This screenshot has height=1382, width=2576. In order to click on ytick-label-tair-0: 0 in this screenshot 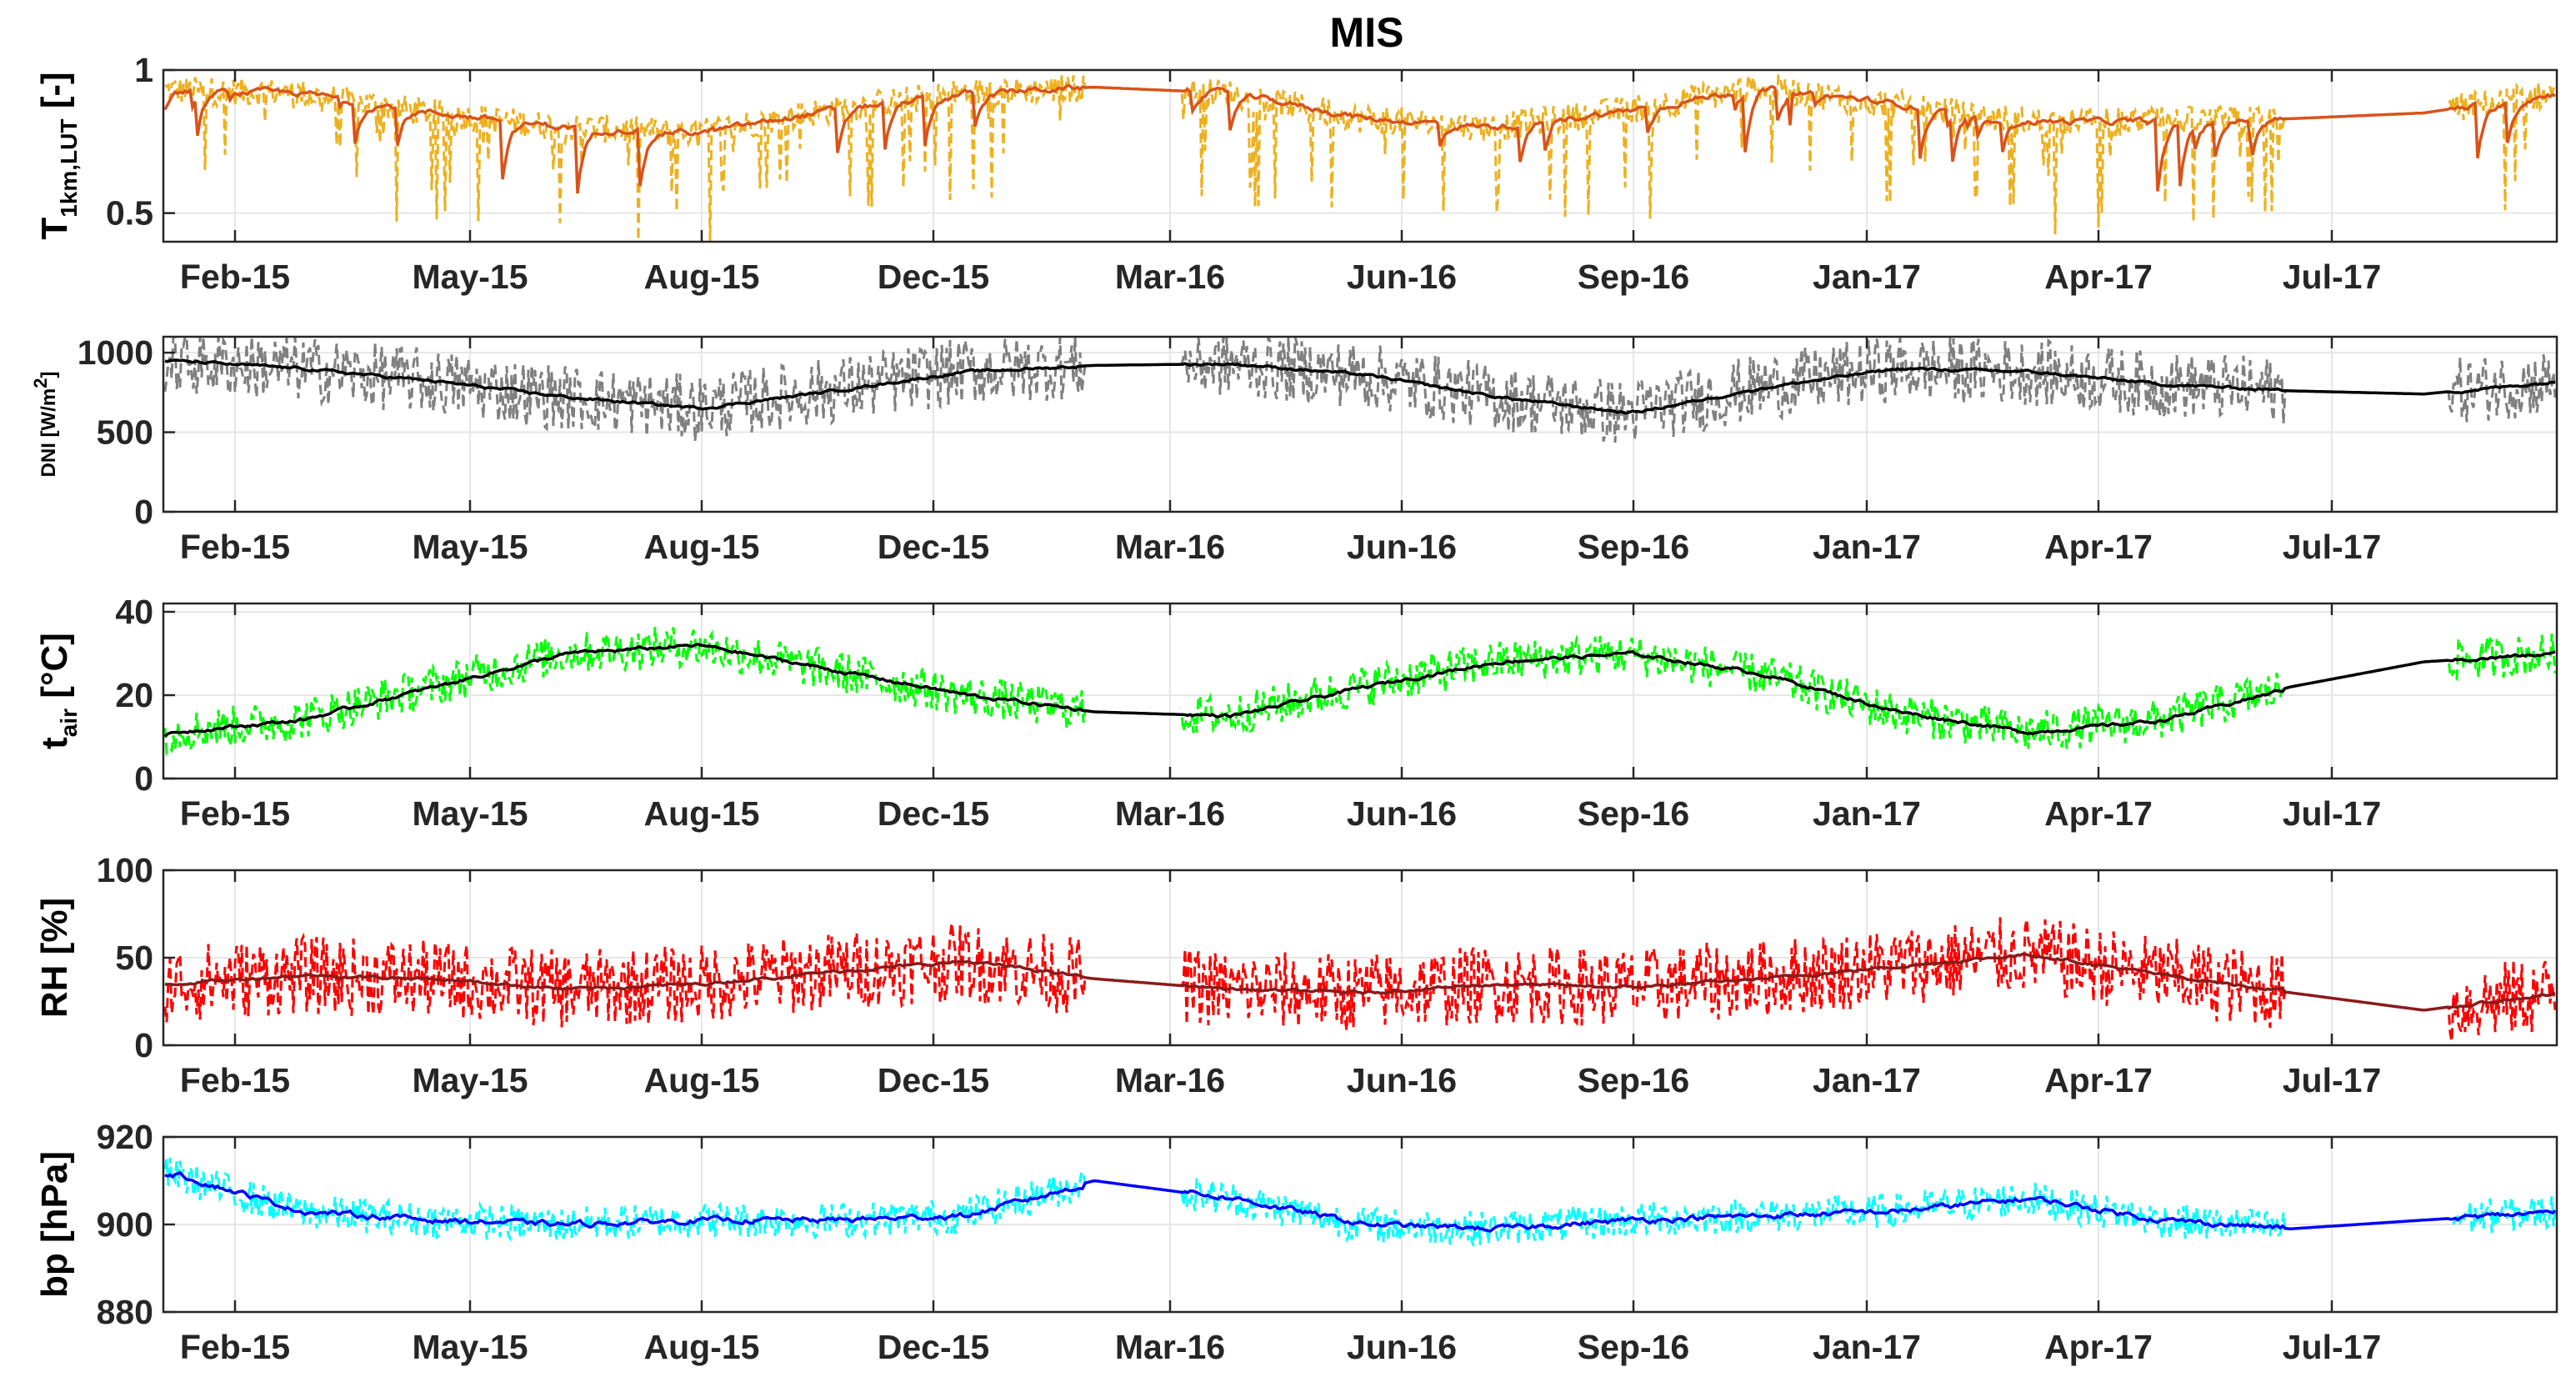, I will do `click(144, 778)`.